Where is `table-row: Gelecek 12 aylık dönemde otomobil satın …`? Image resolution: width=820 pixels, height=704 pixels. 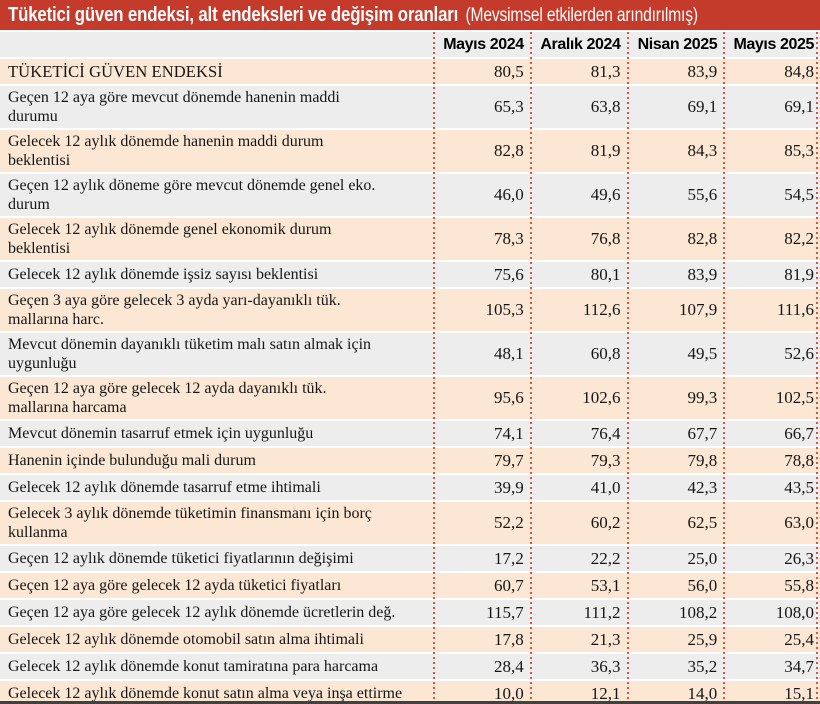
table-row: Gelecek 12 aylık dönemde otomobil satın … is located at coordinates (410, 639).